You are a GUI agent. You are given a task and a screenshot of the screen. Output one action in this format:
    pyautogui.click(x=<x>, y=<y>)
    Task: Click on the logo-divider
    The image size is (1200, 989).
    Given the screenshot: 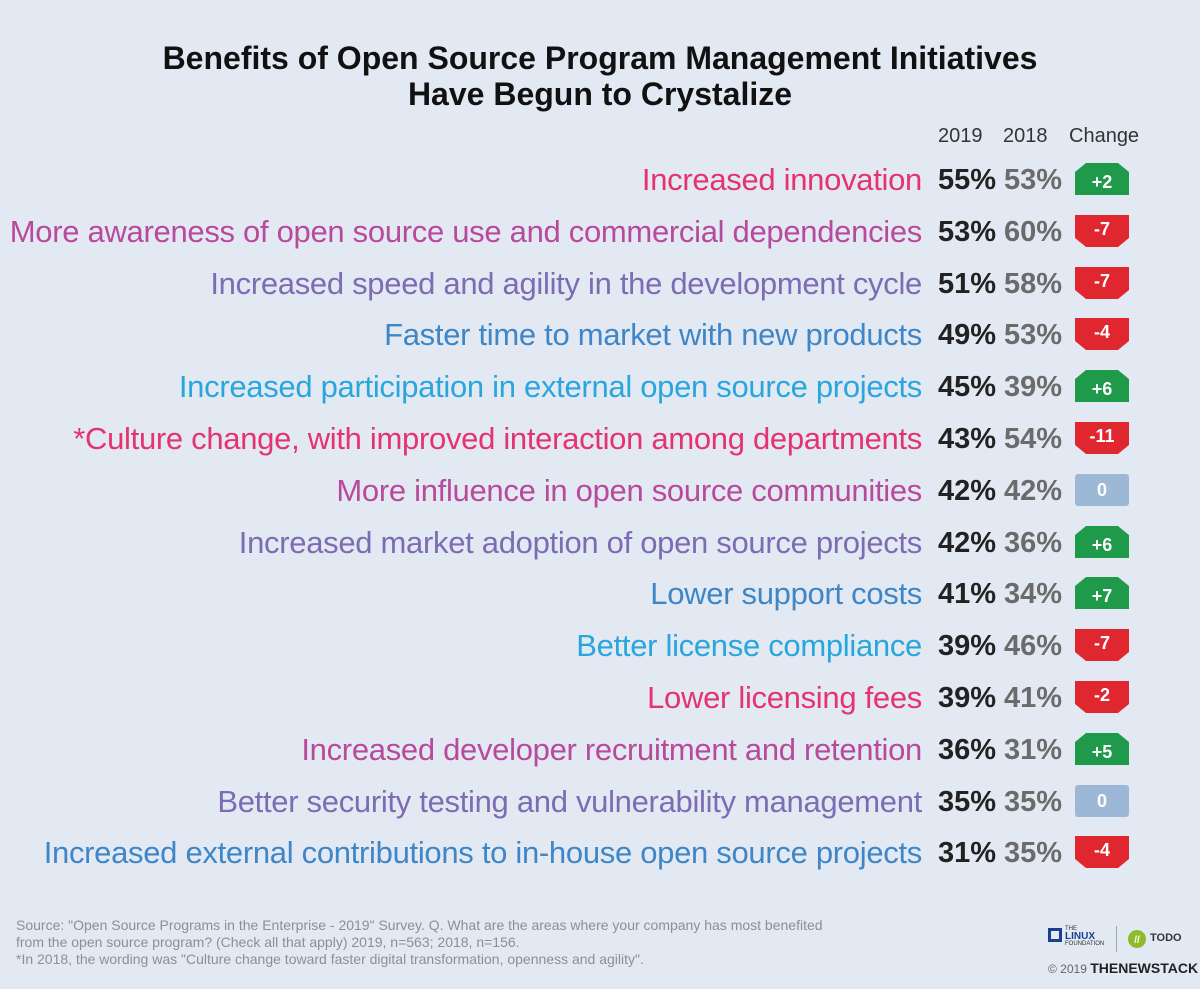 What is the action you would take?
    pyautogui.click(x=1116, y=939)
    